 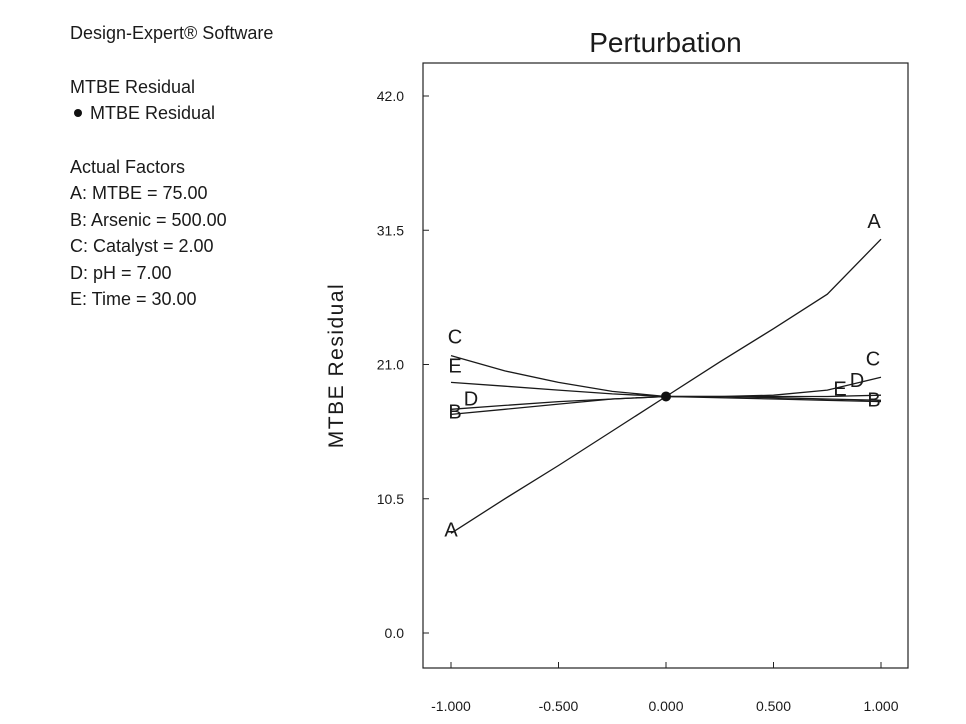 I want to click on series-label-right-c: C, so click(x=873, y=359).